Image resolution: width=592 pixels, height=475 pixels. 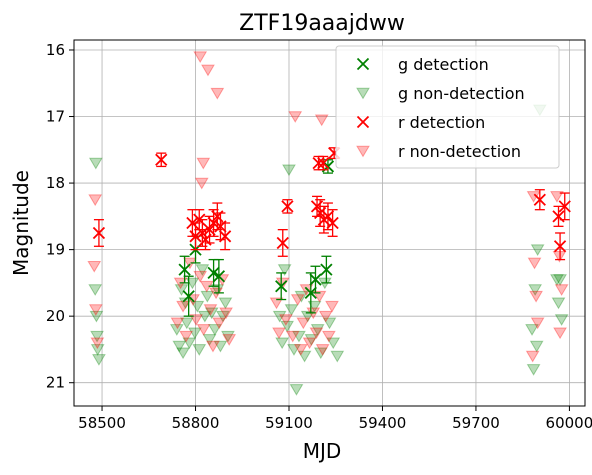 What do you see at coordinates (55, 183) in the screenshot?
I see `y-tick-label: 18` at bounding box center [55, 183].